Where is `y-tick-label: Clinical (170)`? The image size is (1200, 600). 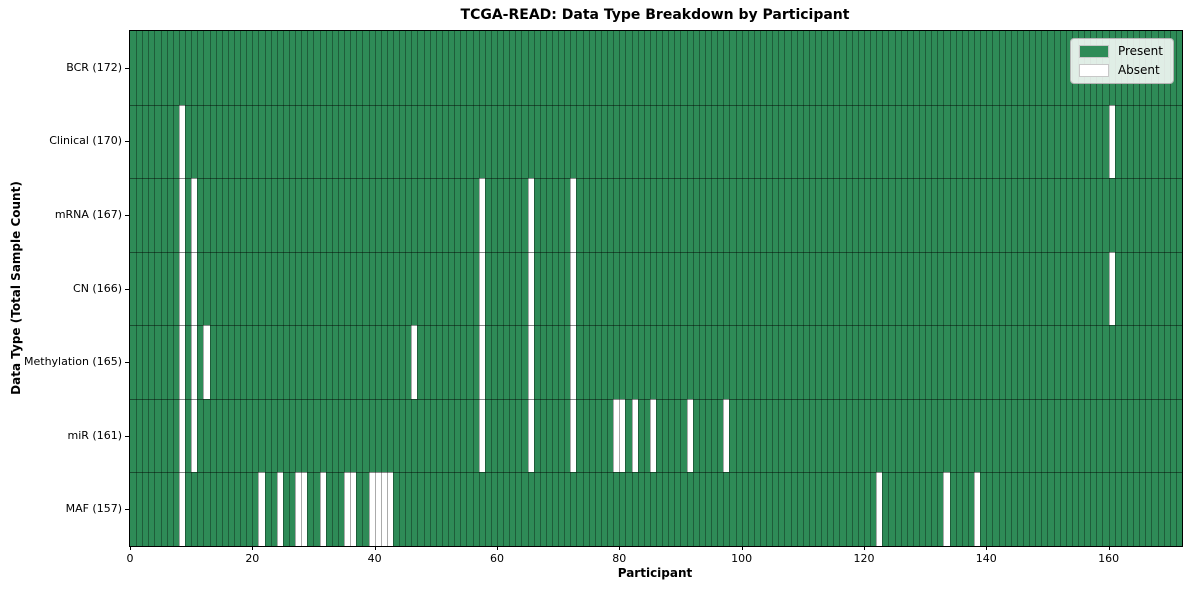
y-tick-label: Clinical (170) is located at coordinates (85, 141).